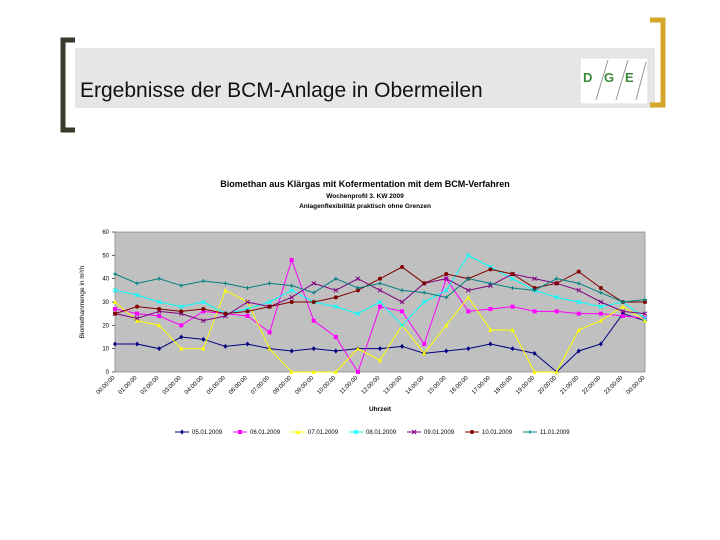 Image resolution: width=720 pixels, height=540 pixels. Describe the element at coordinates (105, 326) in the screenshot. I see `y-tick-label: 20` at that location.